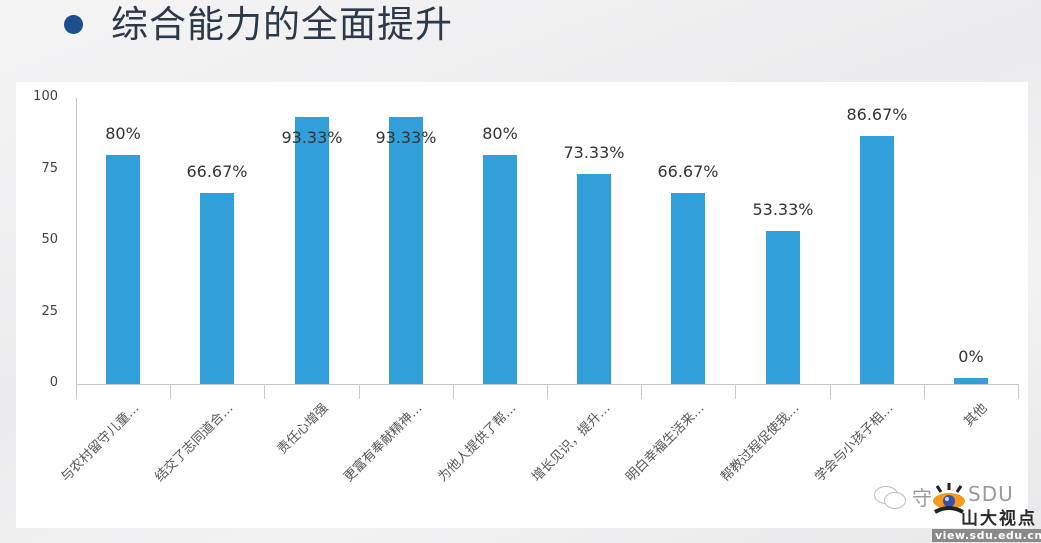 The image size is (1041, 543). I want to click on bar-value-label: 86.67%, so click(877, 114).